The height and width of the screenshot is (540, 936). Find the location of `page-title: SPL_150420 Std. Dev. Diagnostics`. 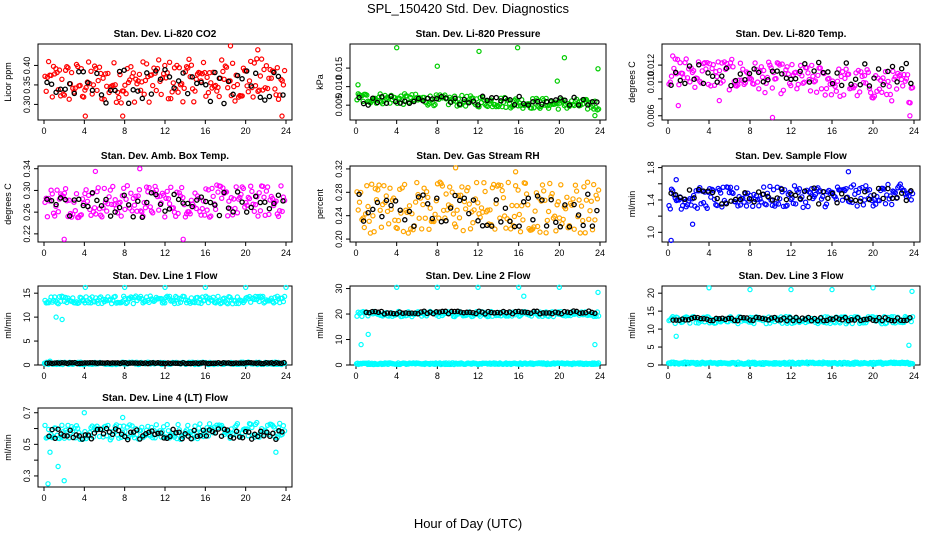

page-title: SPL_150420 Std. Dev. Diagnostics is located at coordinates (468, 8).